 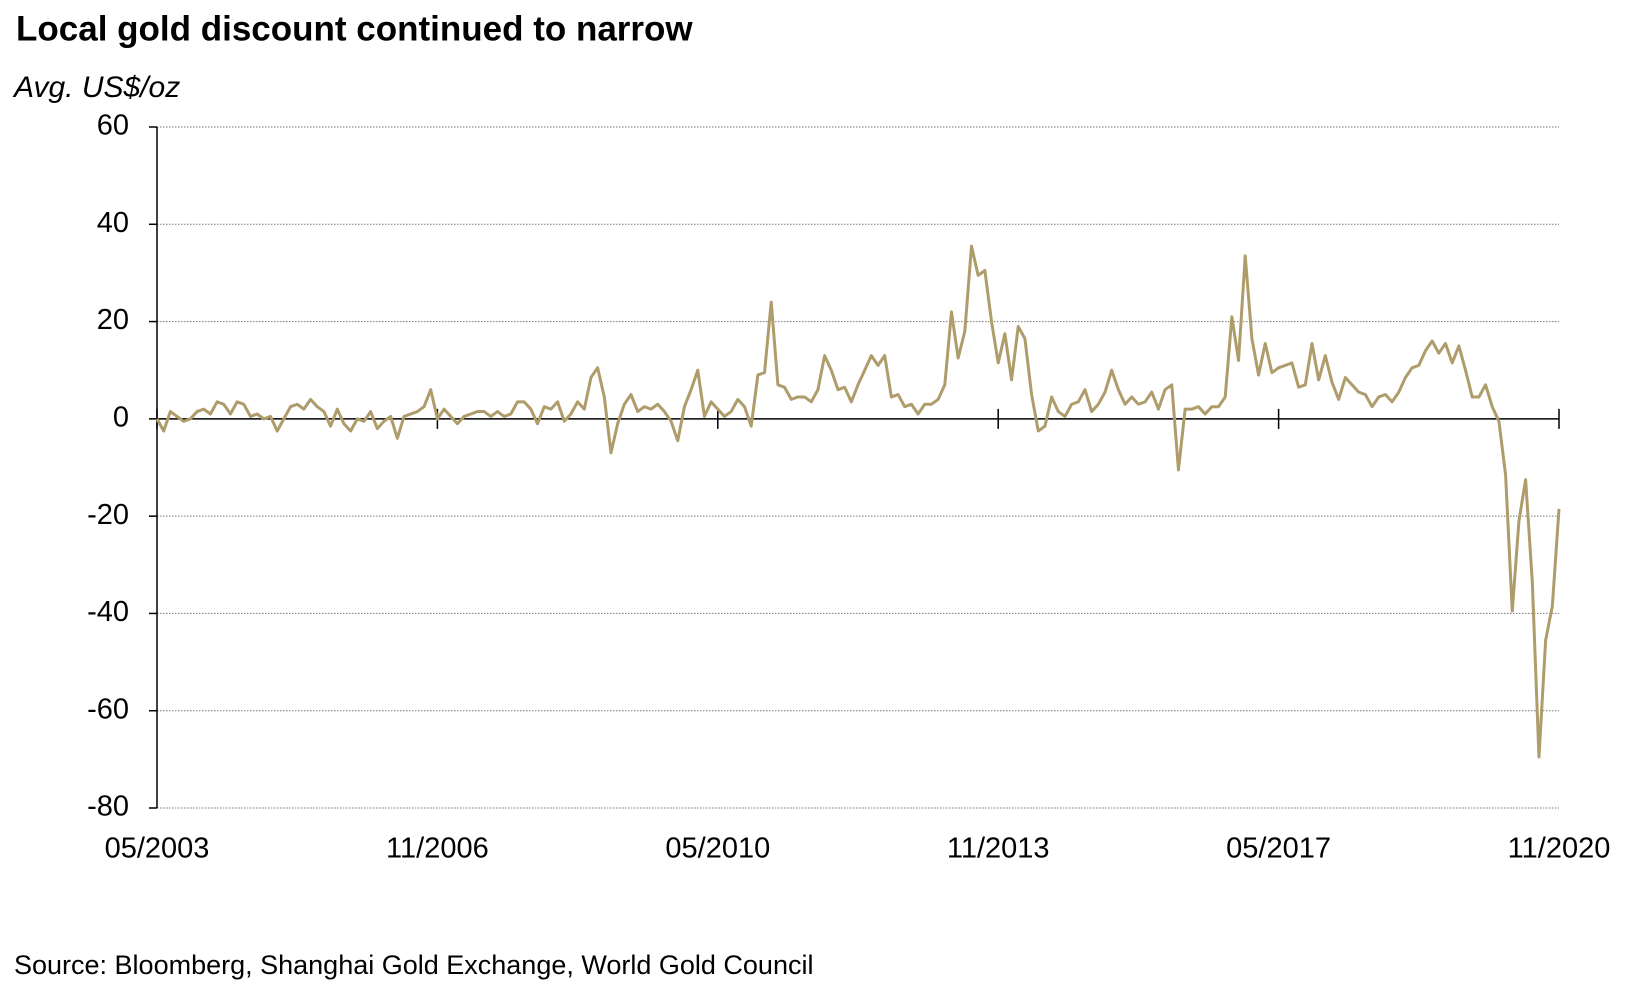 What do you see at coordinates (354, 28) in the screenshot?
I see `chart-title: Local gold discount continued to narrow` at bounding box center [354, 28].